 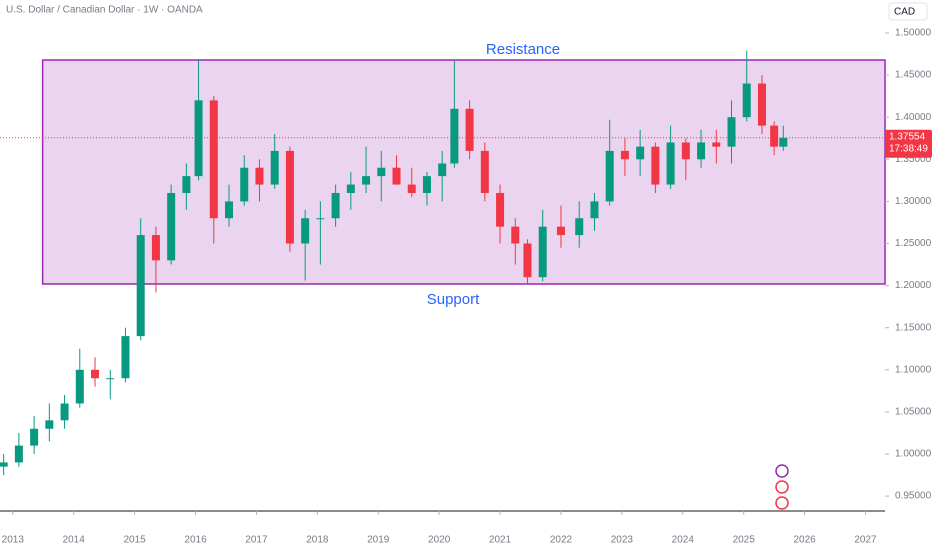 What do you see at coordinates (913, 33) in the screenshot?
I see `y-tick-label: 1.50000` at bounding box center [913, 33].